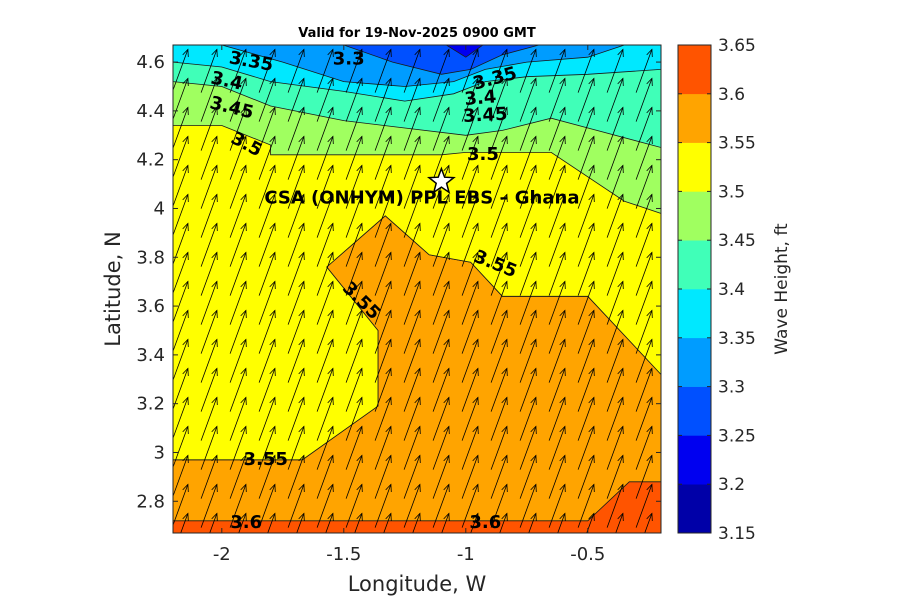 The width and height of the screenshot is (900, 600). Describe the element at coordinates (159, 452) in the screenshot. I see `y-tick-label: 3` at that location.